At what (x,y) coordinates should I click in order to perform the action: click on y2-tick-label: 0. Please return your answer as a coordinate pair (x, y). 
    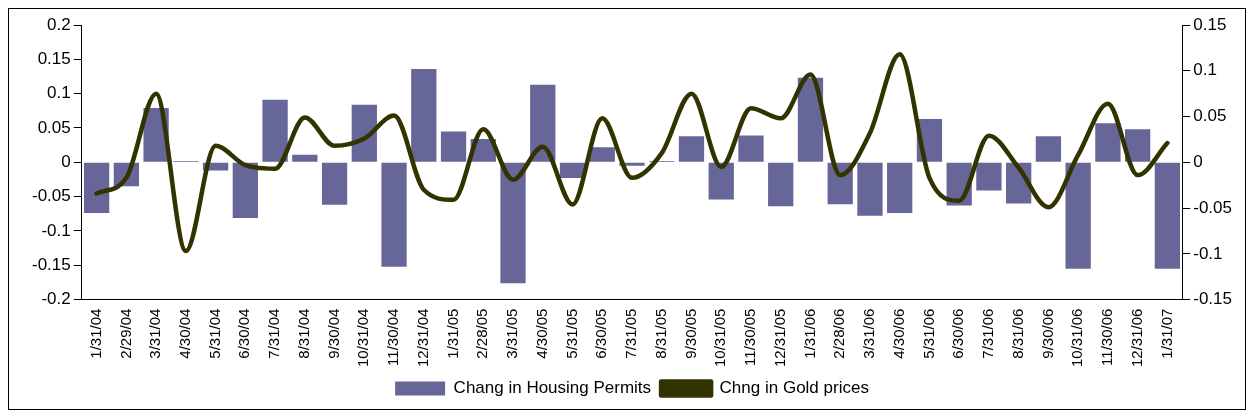
    Looking at the image, I should click on (1198, 161).